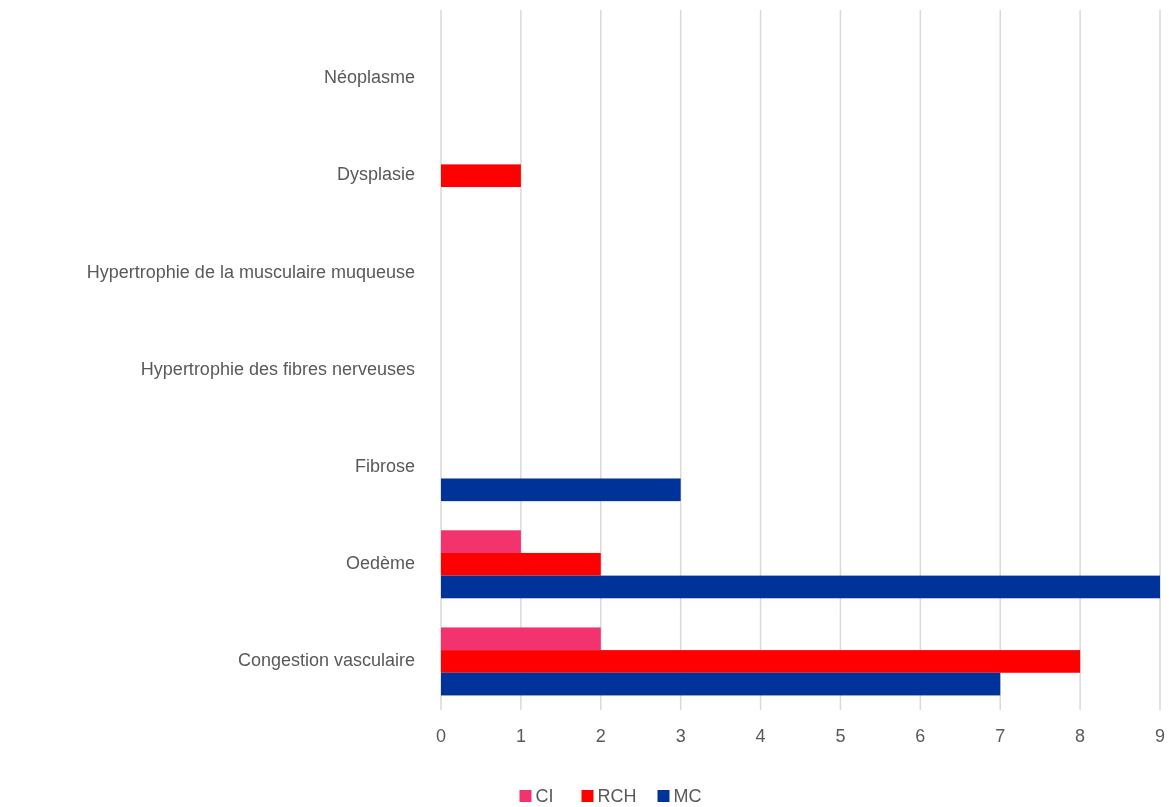 This screenshot has height=807, width=1169. What do you see at coordinates (840, 736) in the screenshot?
I see `x-tick-label: 5` at bounding box center [840, 736].